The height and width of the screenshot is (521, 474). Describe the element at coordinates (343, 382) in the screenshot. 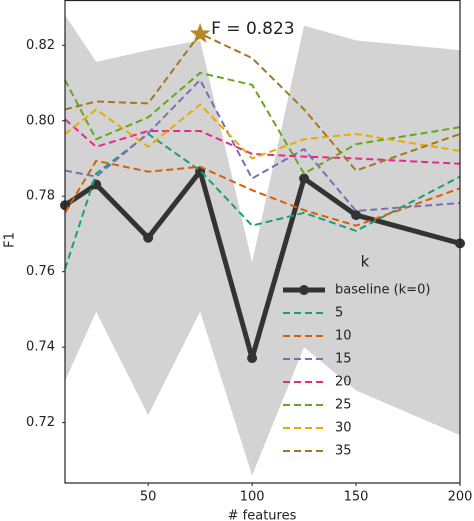

I see `legend-label: 20` at that location.